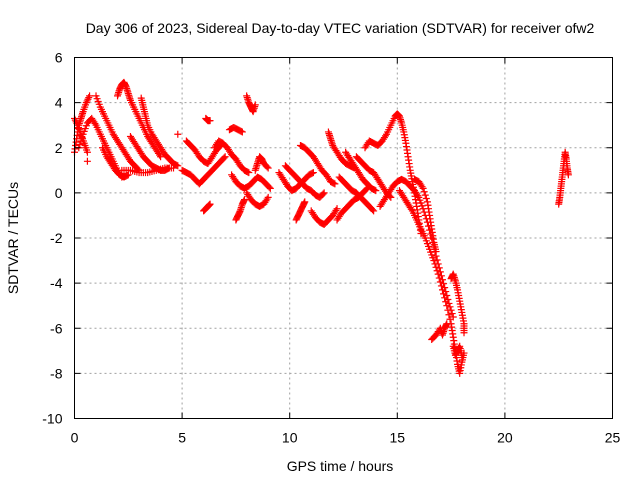 The width and height of the screenshot is (640, 480). Describe the element at coordinates (240, 210) in the screenshot. I see `series-arc-s` at that location.